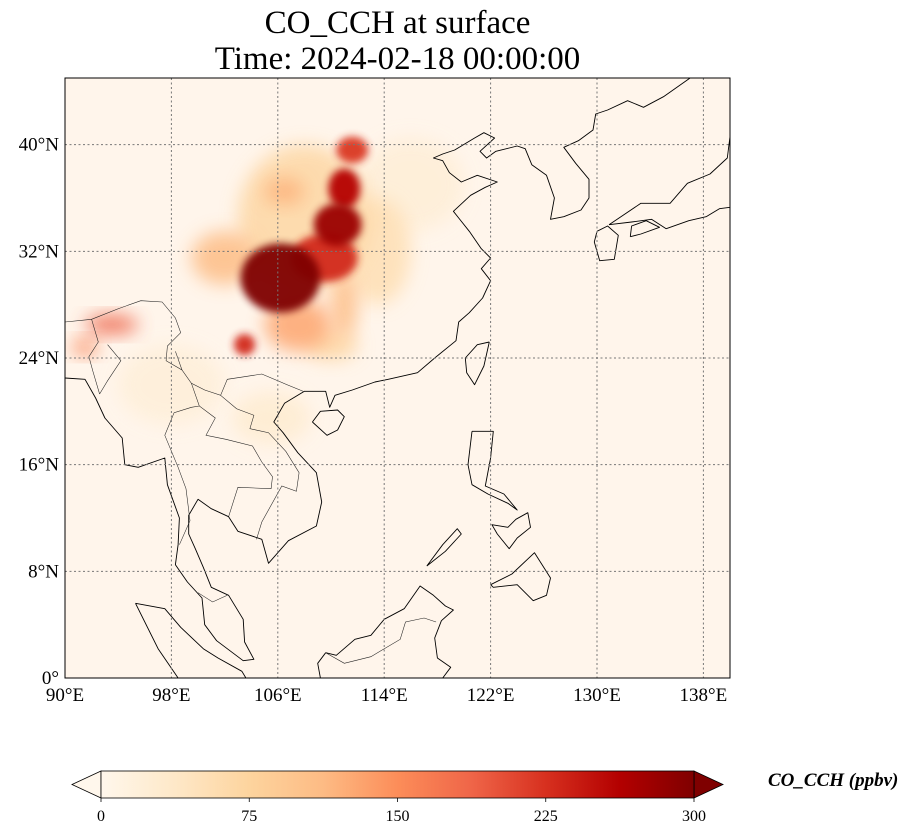 The height and width of the screenshot is (836, 921). I want to click on coastline-japan-shikoku, so click(644, 229).